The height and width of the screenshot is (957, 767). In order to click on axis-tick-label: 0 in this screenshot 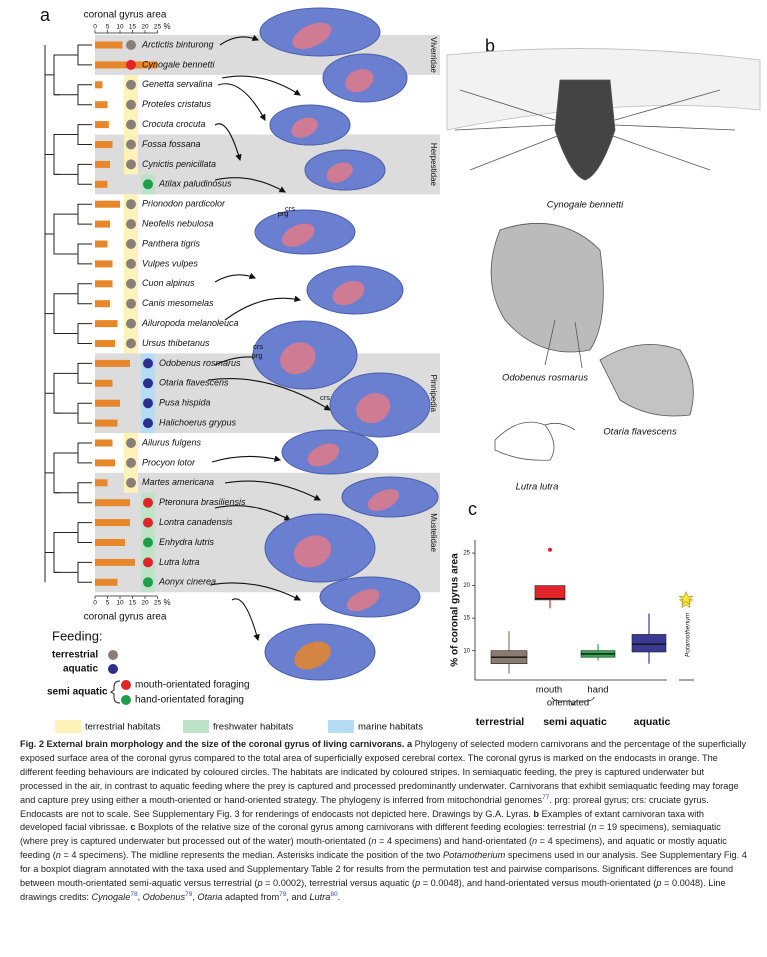, I will do `click(95, 27)`.